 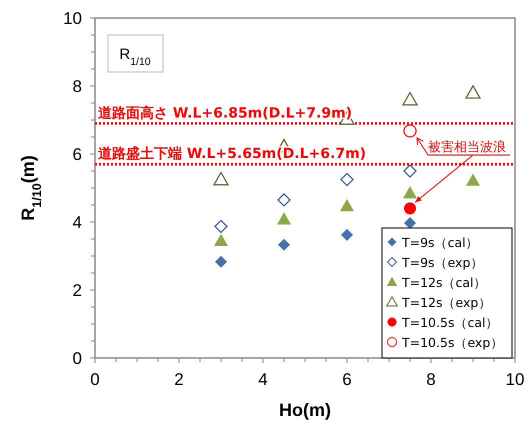 I want to click on x-tick-label: 10, so click(x=515, y=379).